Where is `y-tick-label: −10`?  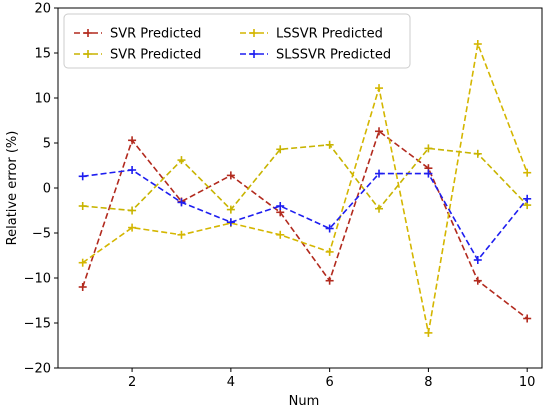 y-tick-label: −10 is located at coordinates (37, 279).